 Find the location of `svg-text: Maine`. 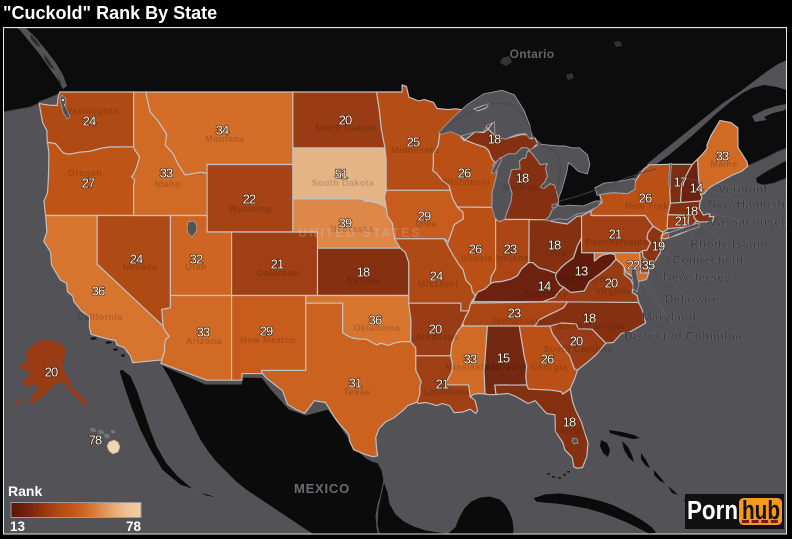

svg-text: Maine is located at coordinates (724, 164).